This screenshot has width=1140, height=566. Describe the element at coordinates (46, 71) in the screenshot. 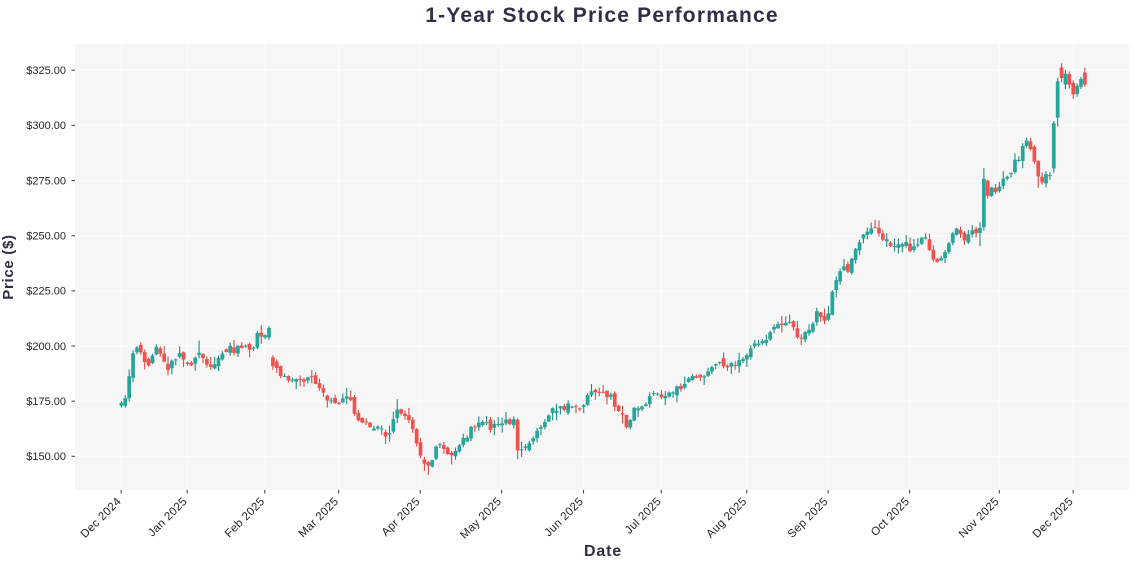

I see `svg-text: $325.00` at that location.